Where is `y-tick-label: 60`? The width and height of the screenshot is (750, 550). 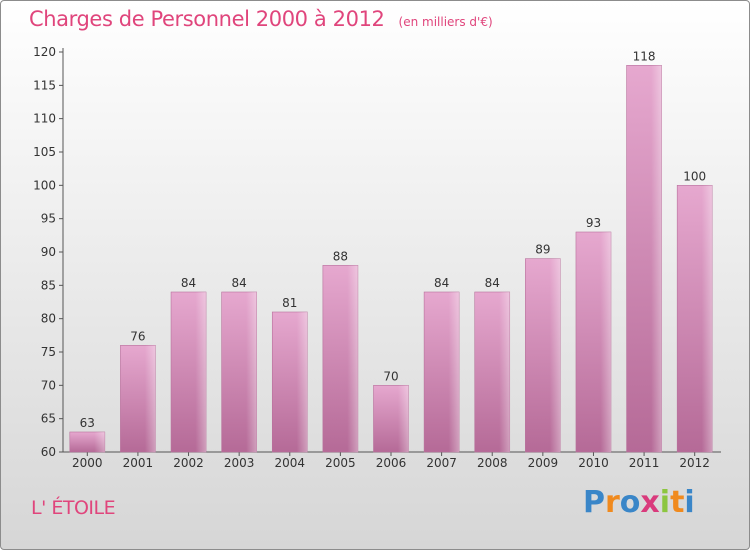
y-tick-label: 60 is located at coordinates (48, 452).